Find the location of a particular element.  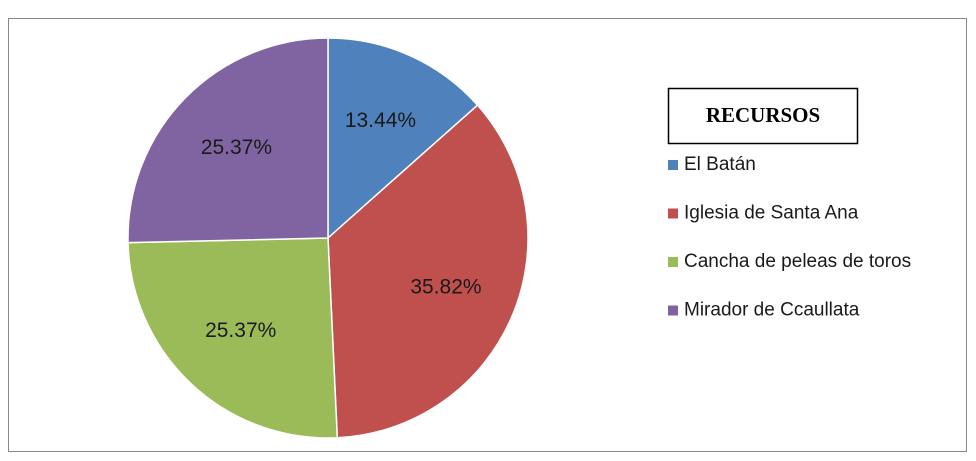

legend-label: Iglesia de Santa Ana is located at coordinates (771, 213).